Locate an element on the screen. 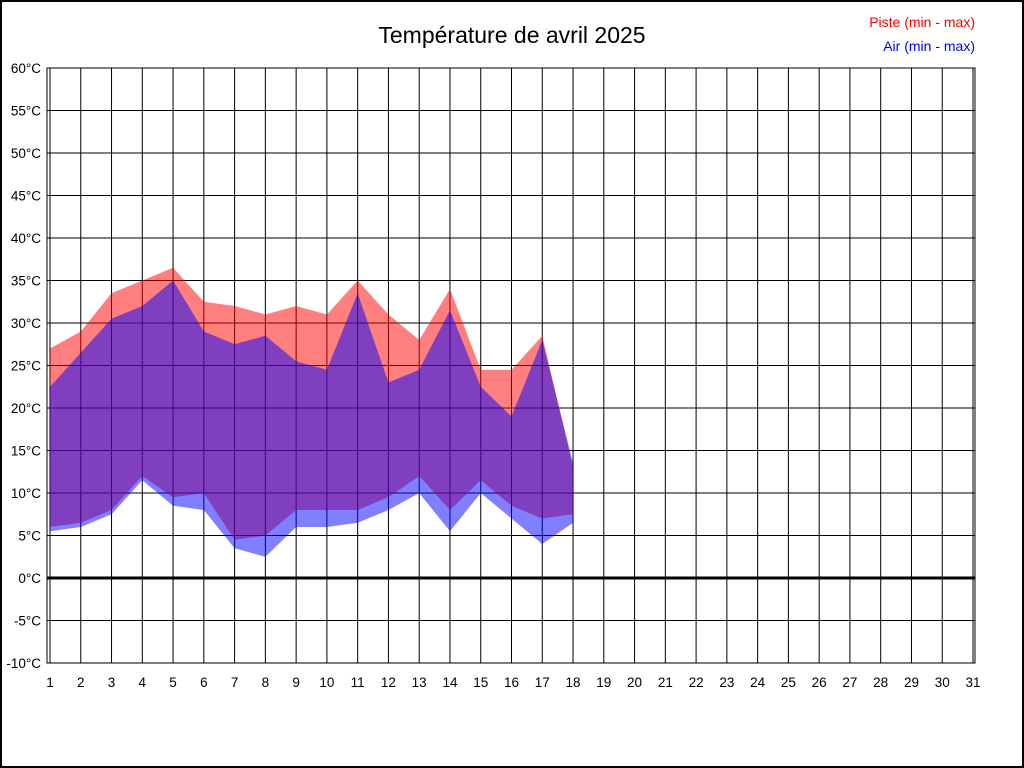  x-tick-label-9: 9 is located at coordinates (296, 682).